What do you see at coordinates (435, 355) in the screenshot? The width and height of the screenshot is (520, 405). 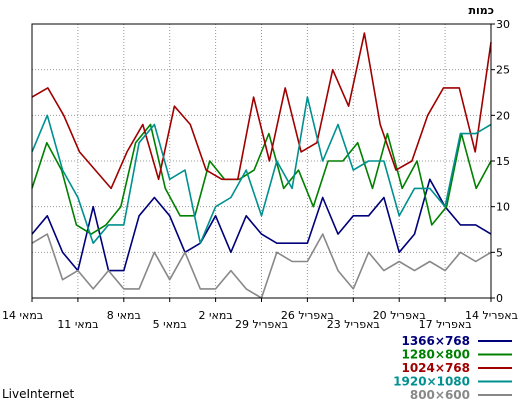 I see `legend-label: 1280×800` at bounding box center [435, 355].